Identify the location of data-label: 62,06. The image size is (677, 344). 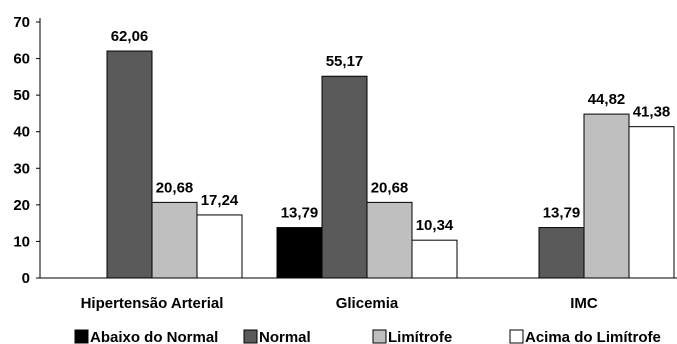
(130, 36).